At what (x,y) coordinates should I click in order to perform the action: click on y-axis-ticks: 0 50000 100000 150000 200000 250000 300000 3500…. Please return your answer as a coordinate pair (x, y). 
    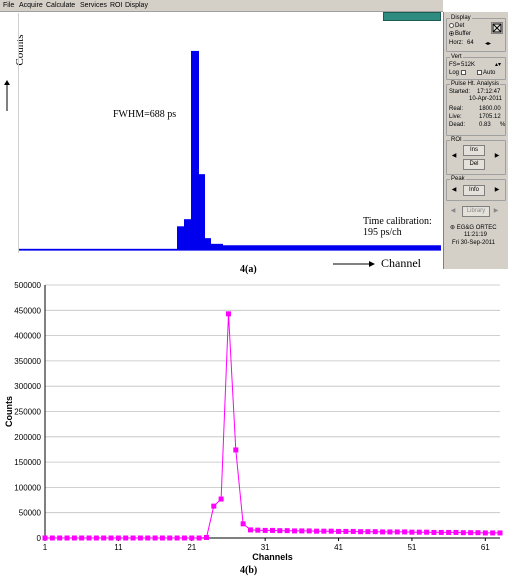
    Looking at the image, I should click on (27, 412).